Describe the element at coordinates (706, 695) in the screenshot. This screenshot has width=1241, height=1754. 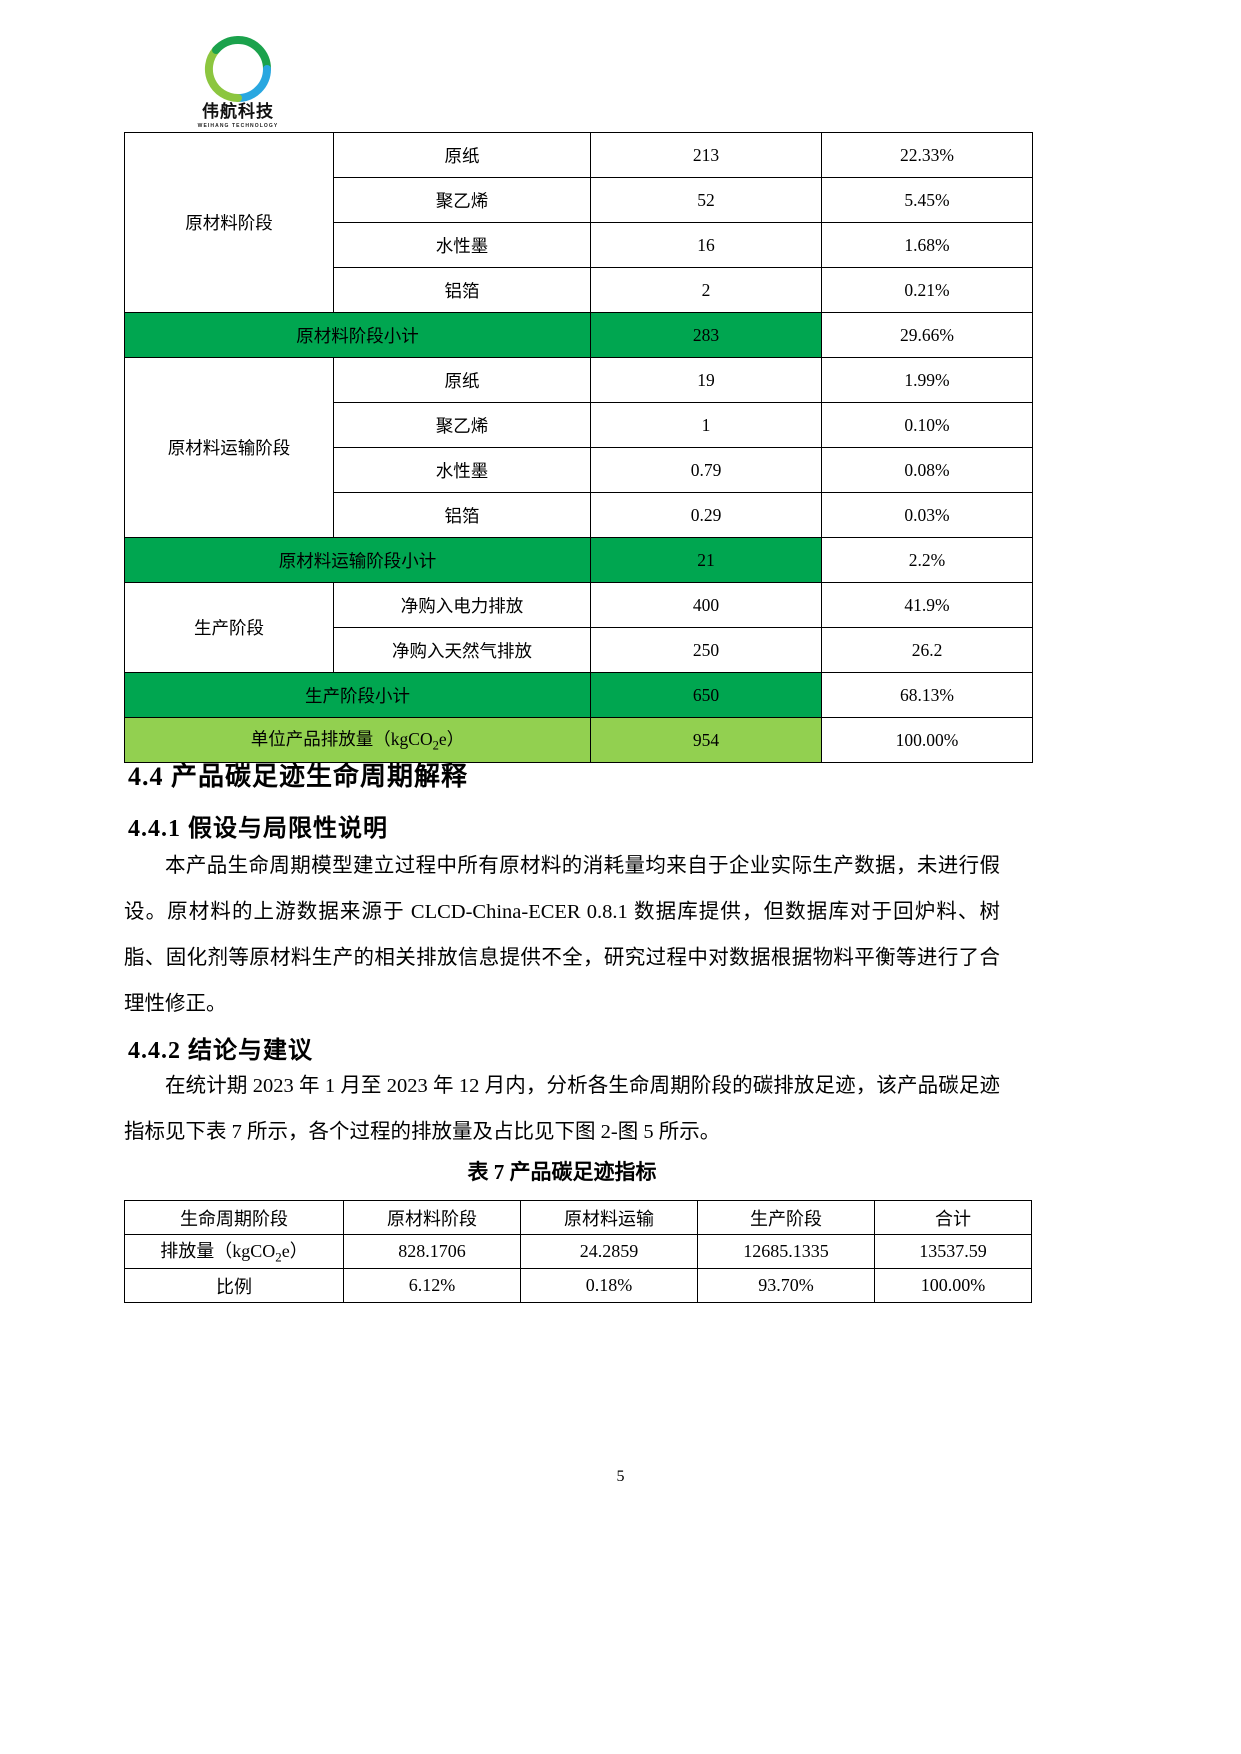
I see `subtotal-value: 650` at that location.